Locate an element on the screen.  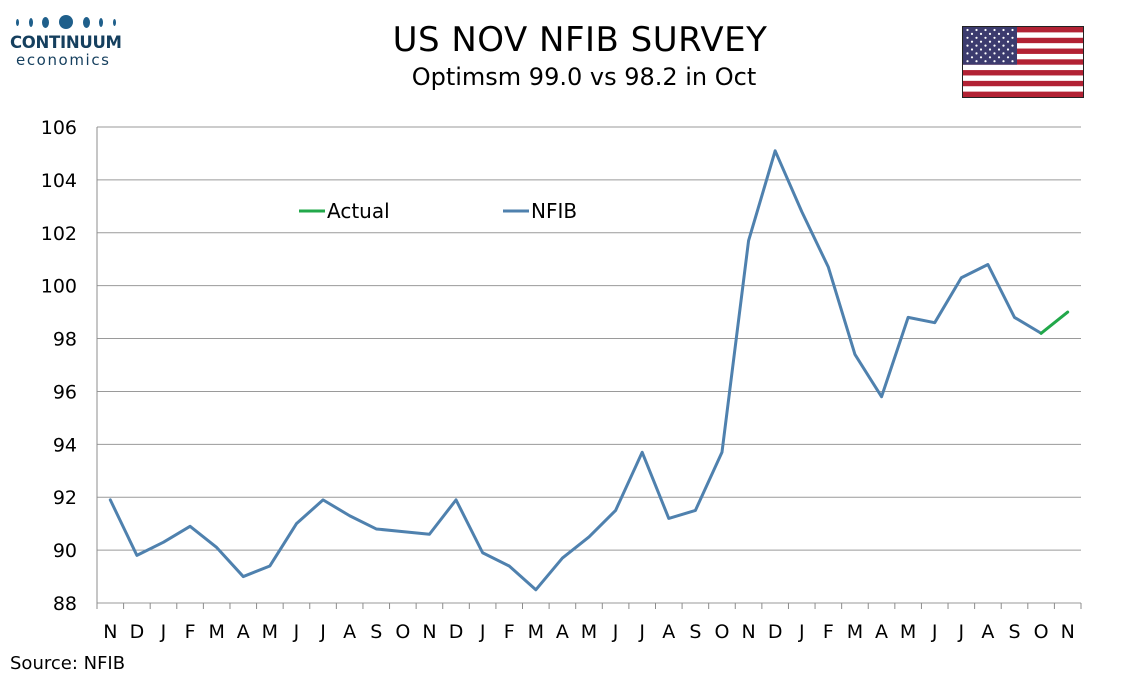
y-tick-label: 88 is located at coordinates (65, 604).